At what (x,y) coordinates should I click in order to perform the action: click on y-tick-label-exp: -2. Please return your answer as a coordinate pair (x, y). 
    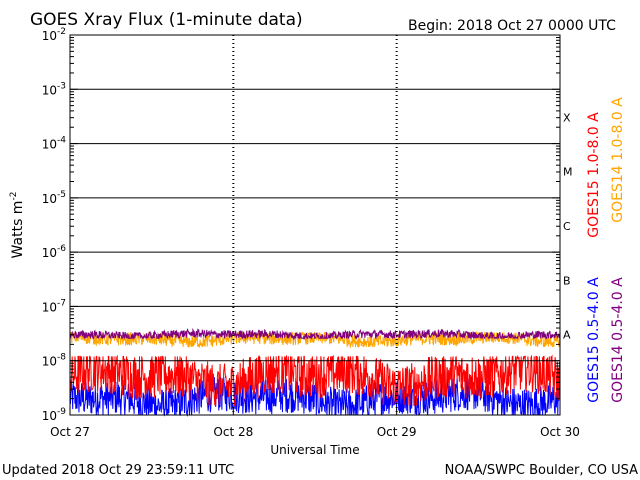
    Looking at the image, I should click on (61, 32).